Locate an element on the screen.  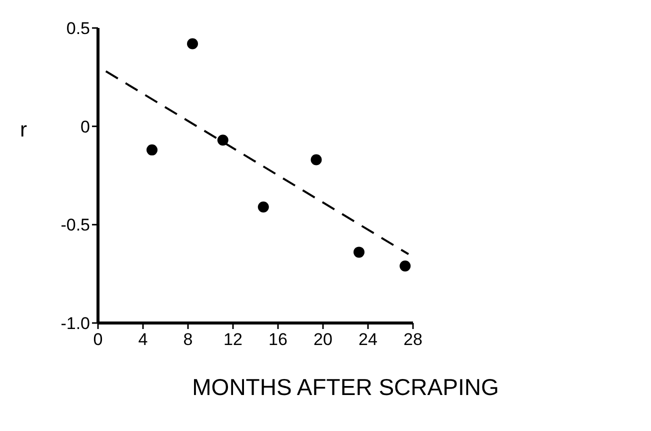
x-tick-label: 0 is located at coordinates (98, 339).